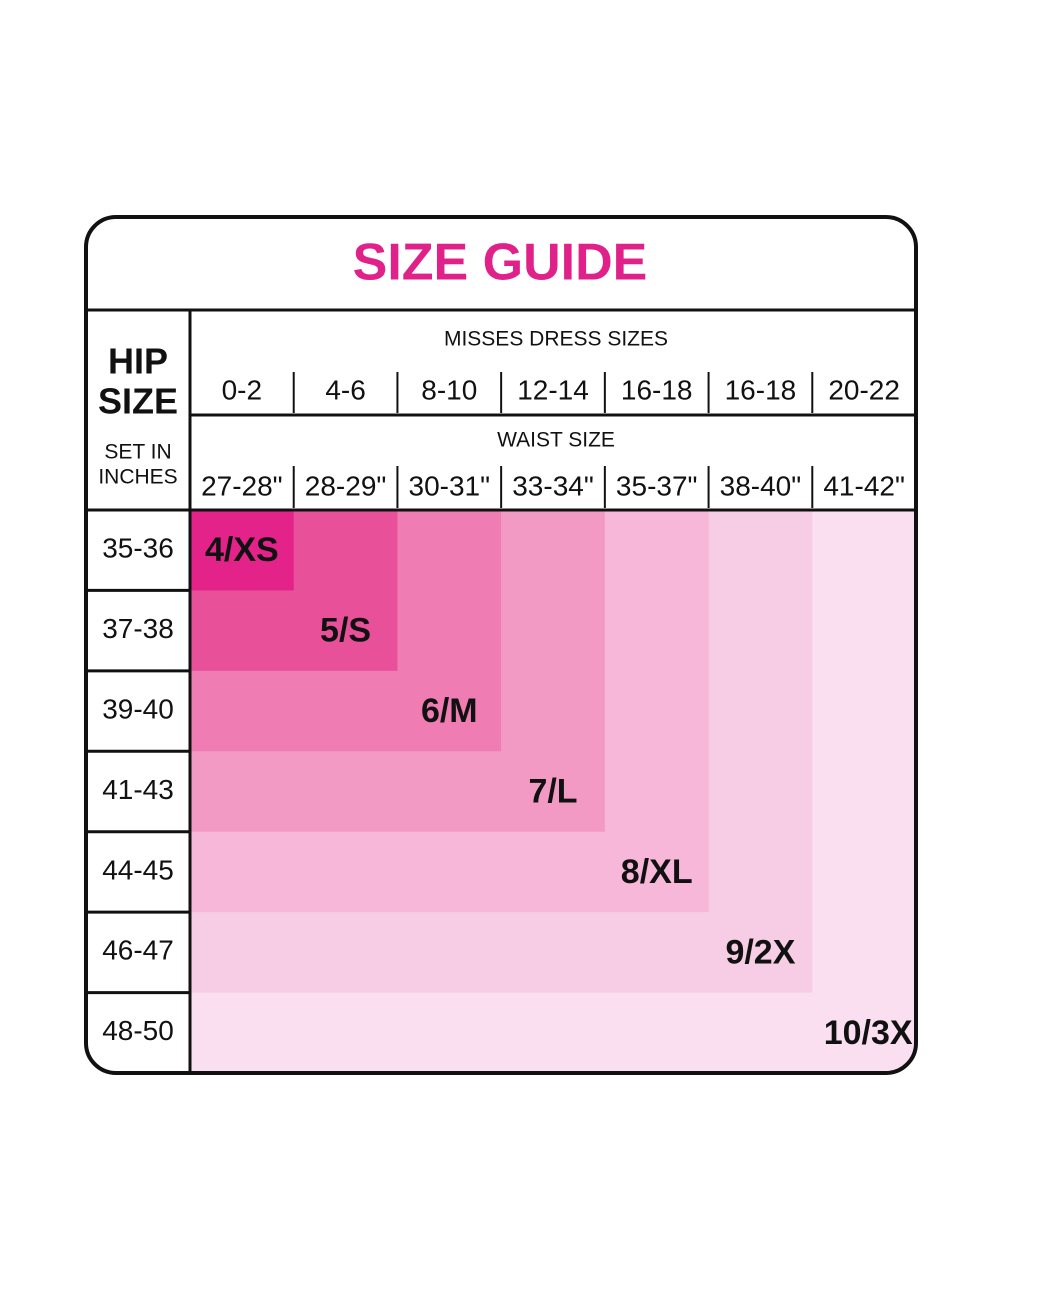 The image size is (1040, 1305). What do you see at coordinates (138, 1030) in the screenshot?
I see `hip-size: 48-50` at bounding box center [138, 1030].